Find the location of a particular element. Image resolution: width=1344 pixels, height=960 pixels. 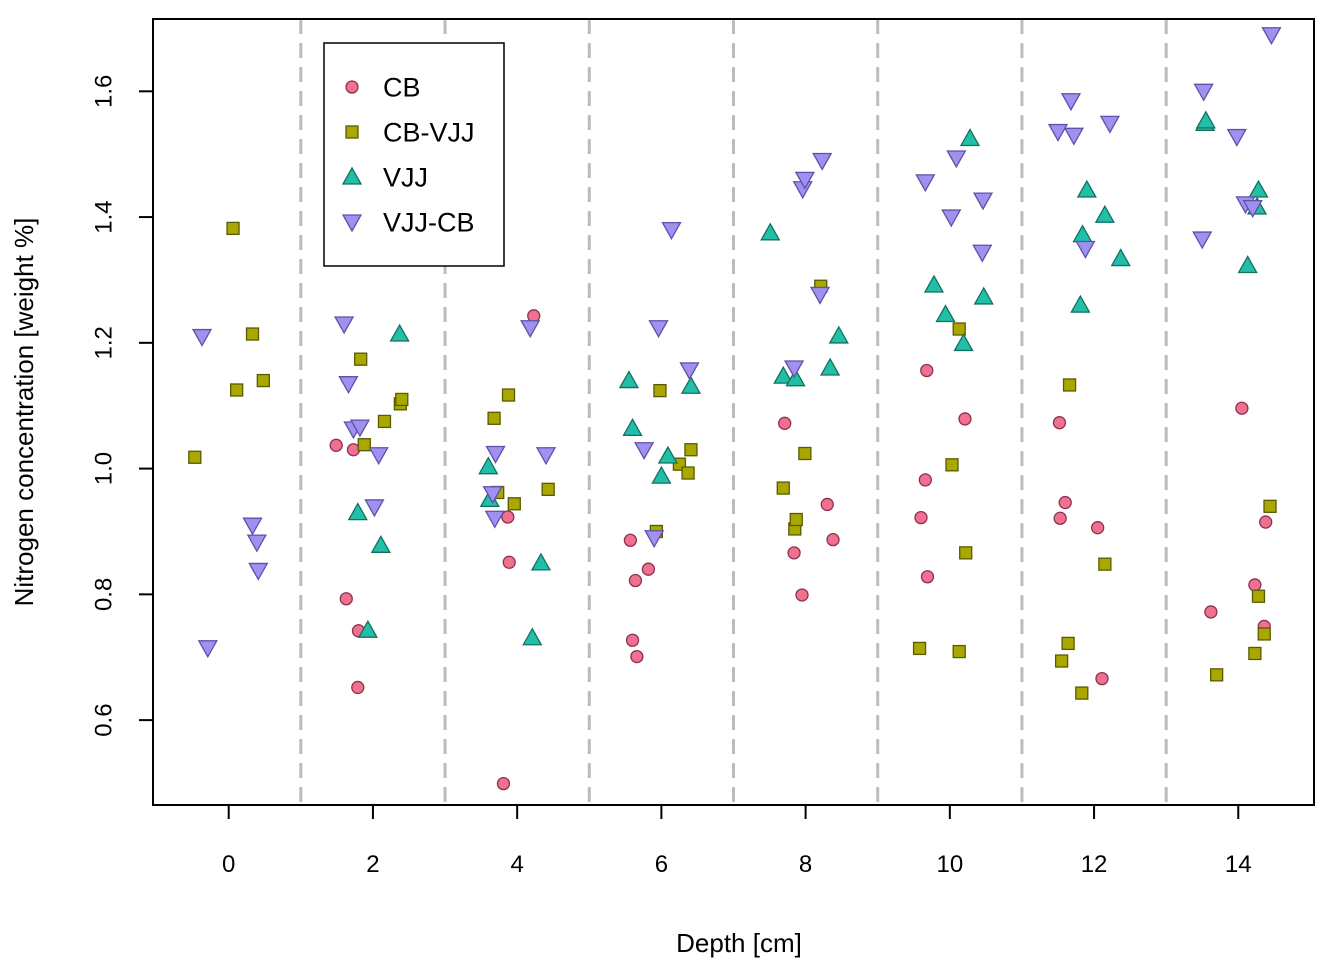

y-axis: 0.6 0.8 1.0 1.2 1.4 1.6 is located at coordinates (122, 406).